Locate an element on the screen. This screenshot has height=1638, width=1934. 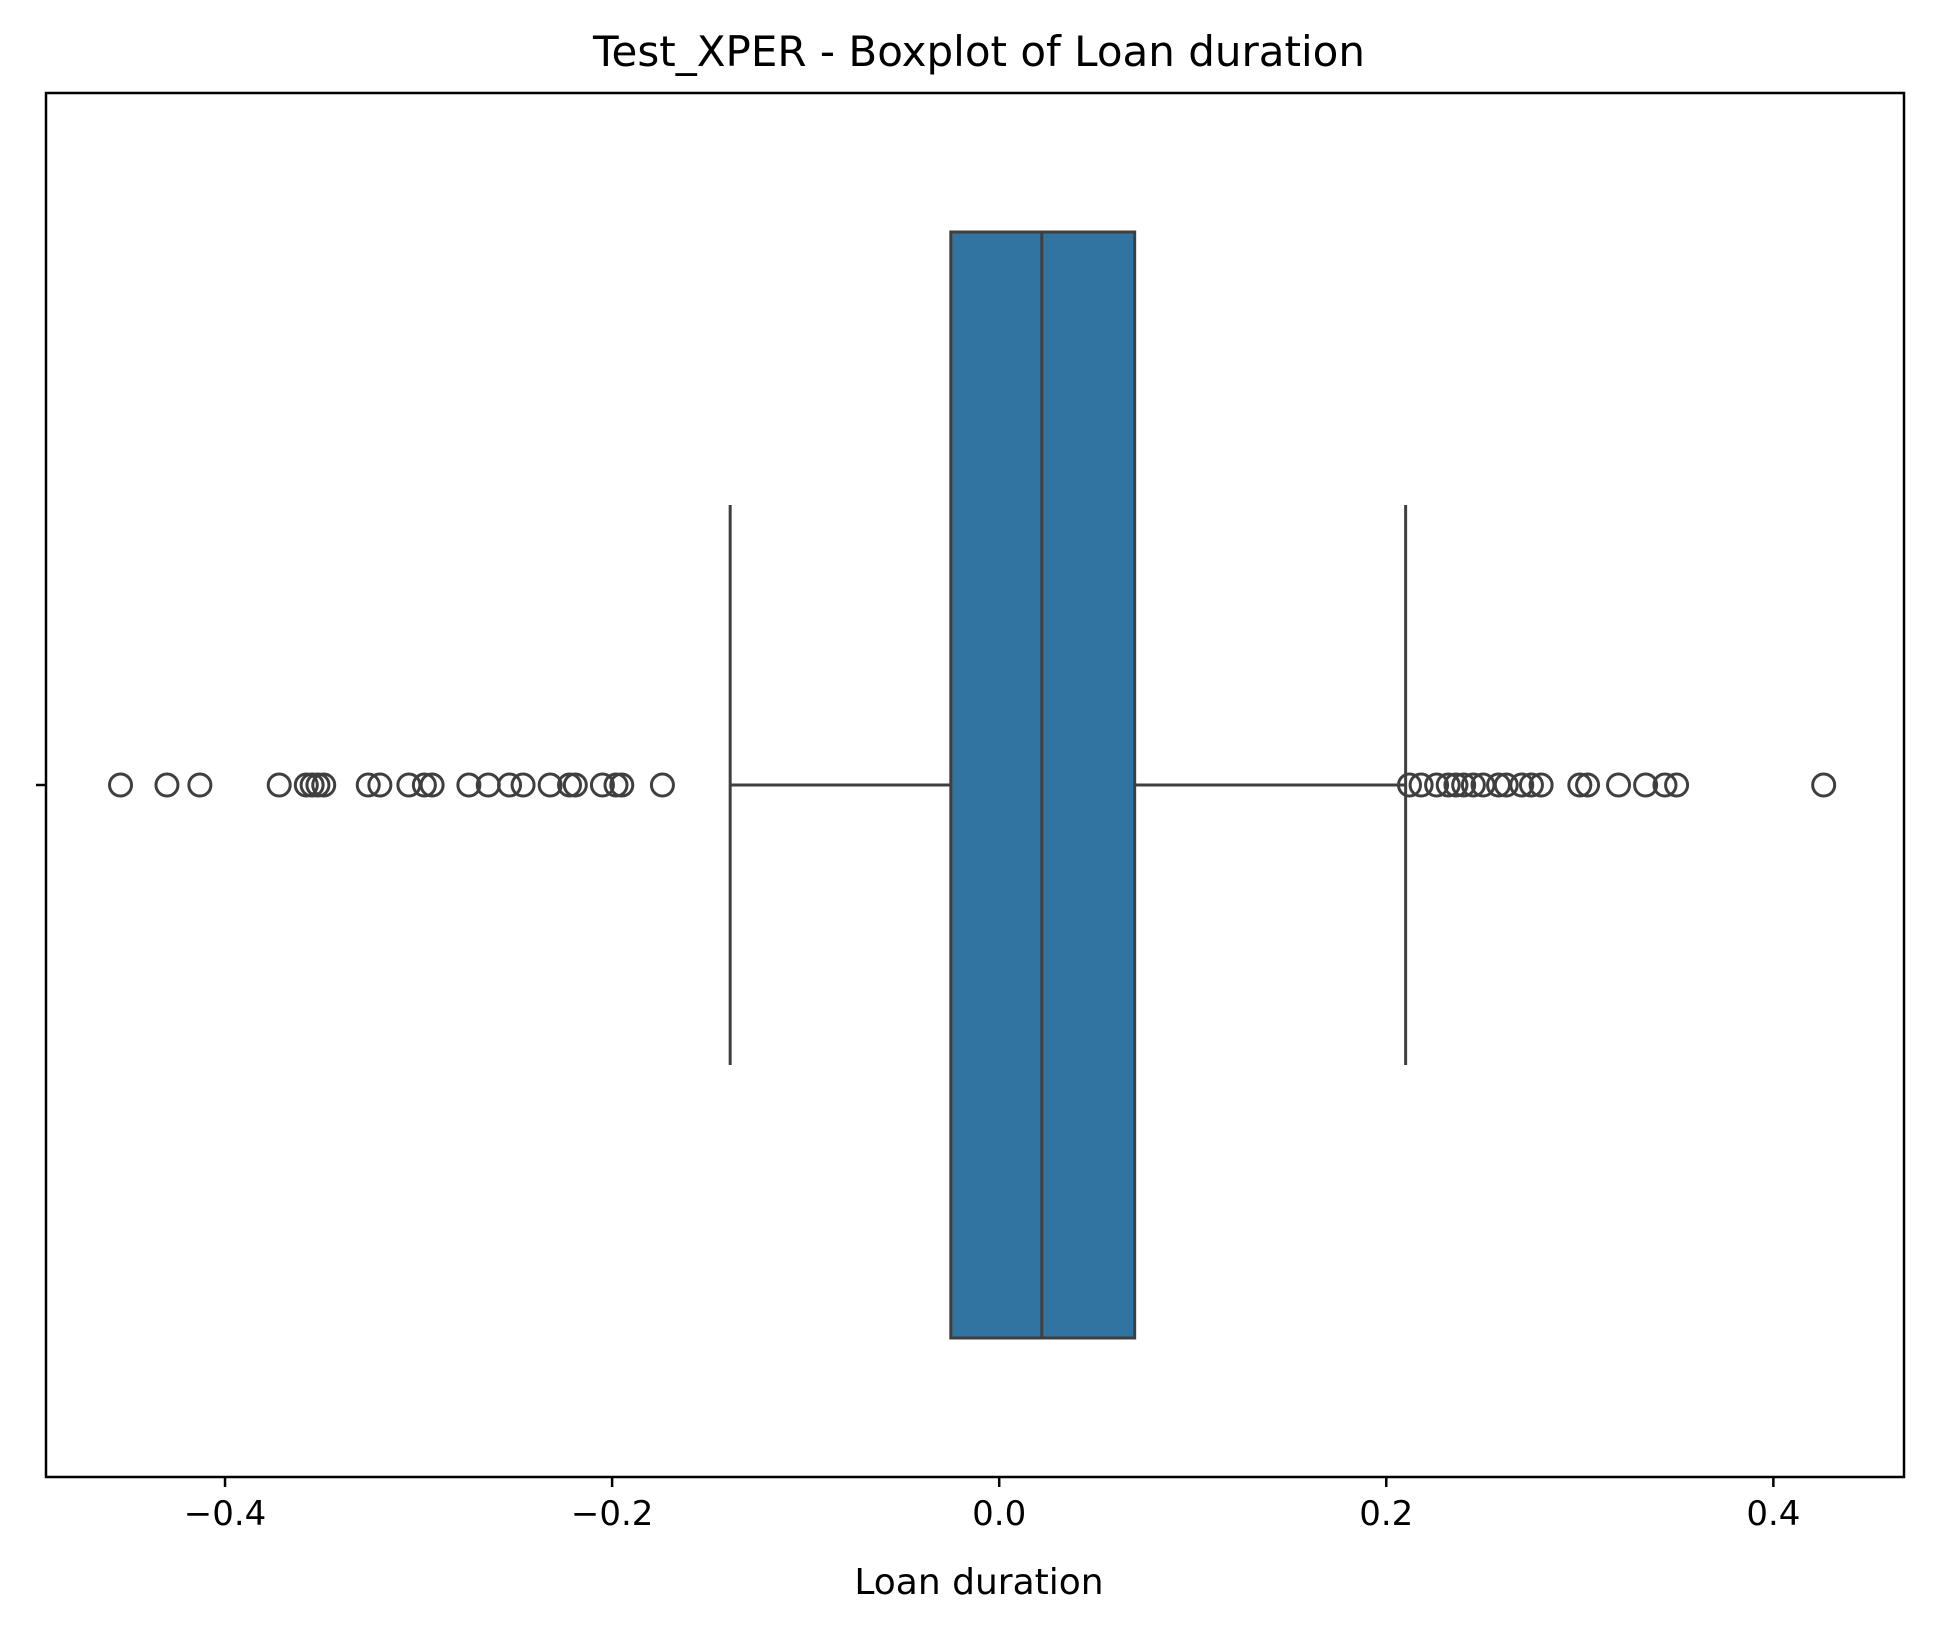
chart-title: Test_XPER - Boxplot of Loan duration is located at coordinates (978, 51).